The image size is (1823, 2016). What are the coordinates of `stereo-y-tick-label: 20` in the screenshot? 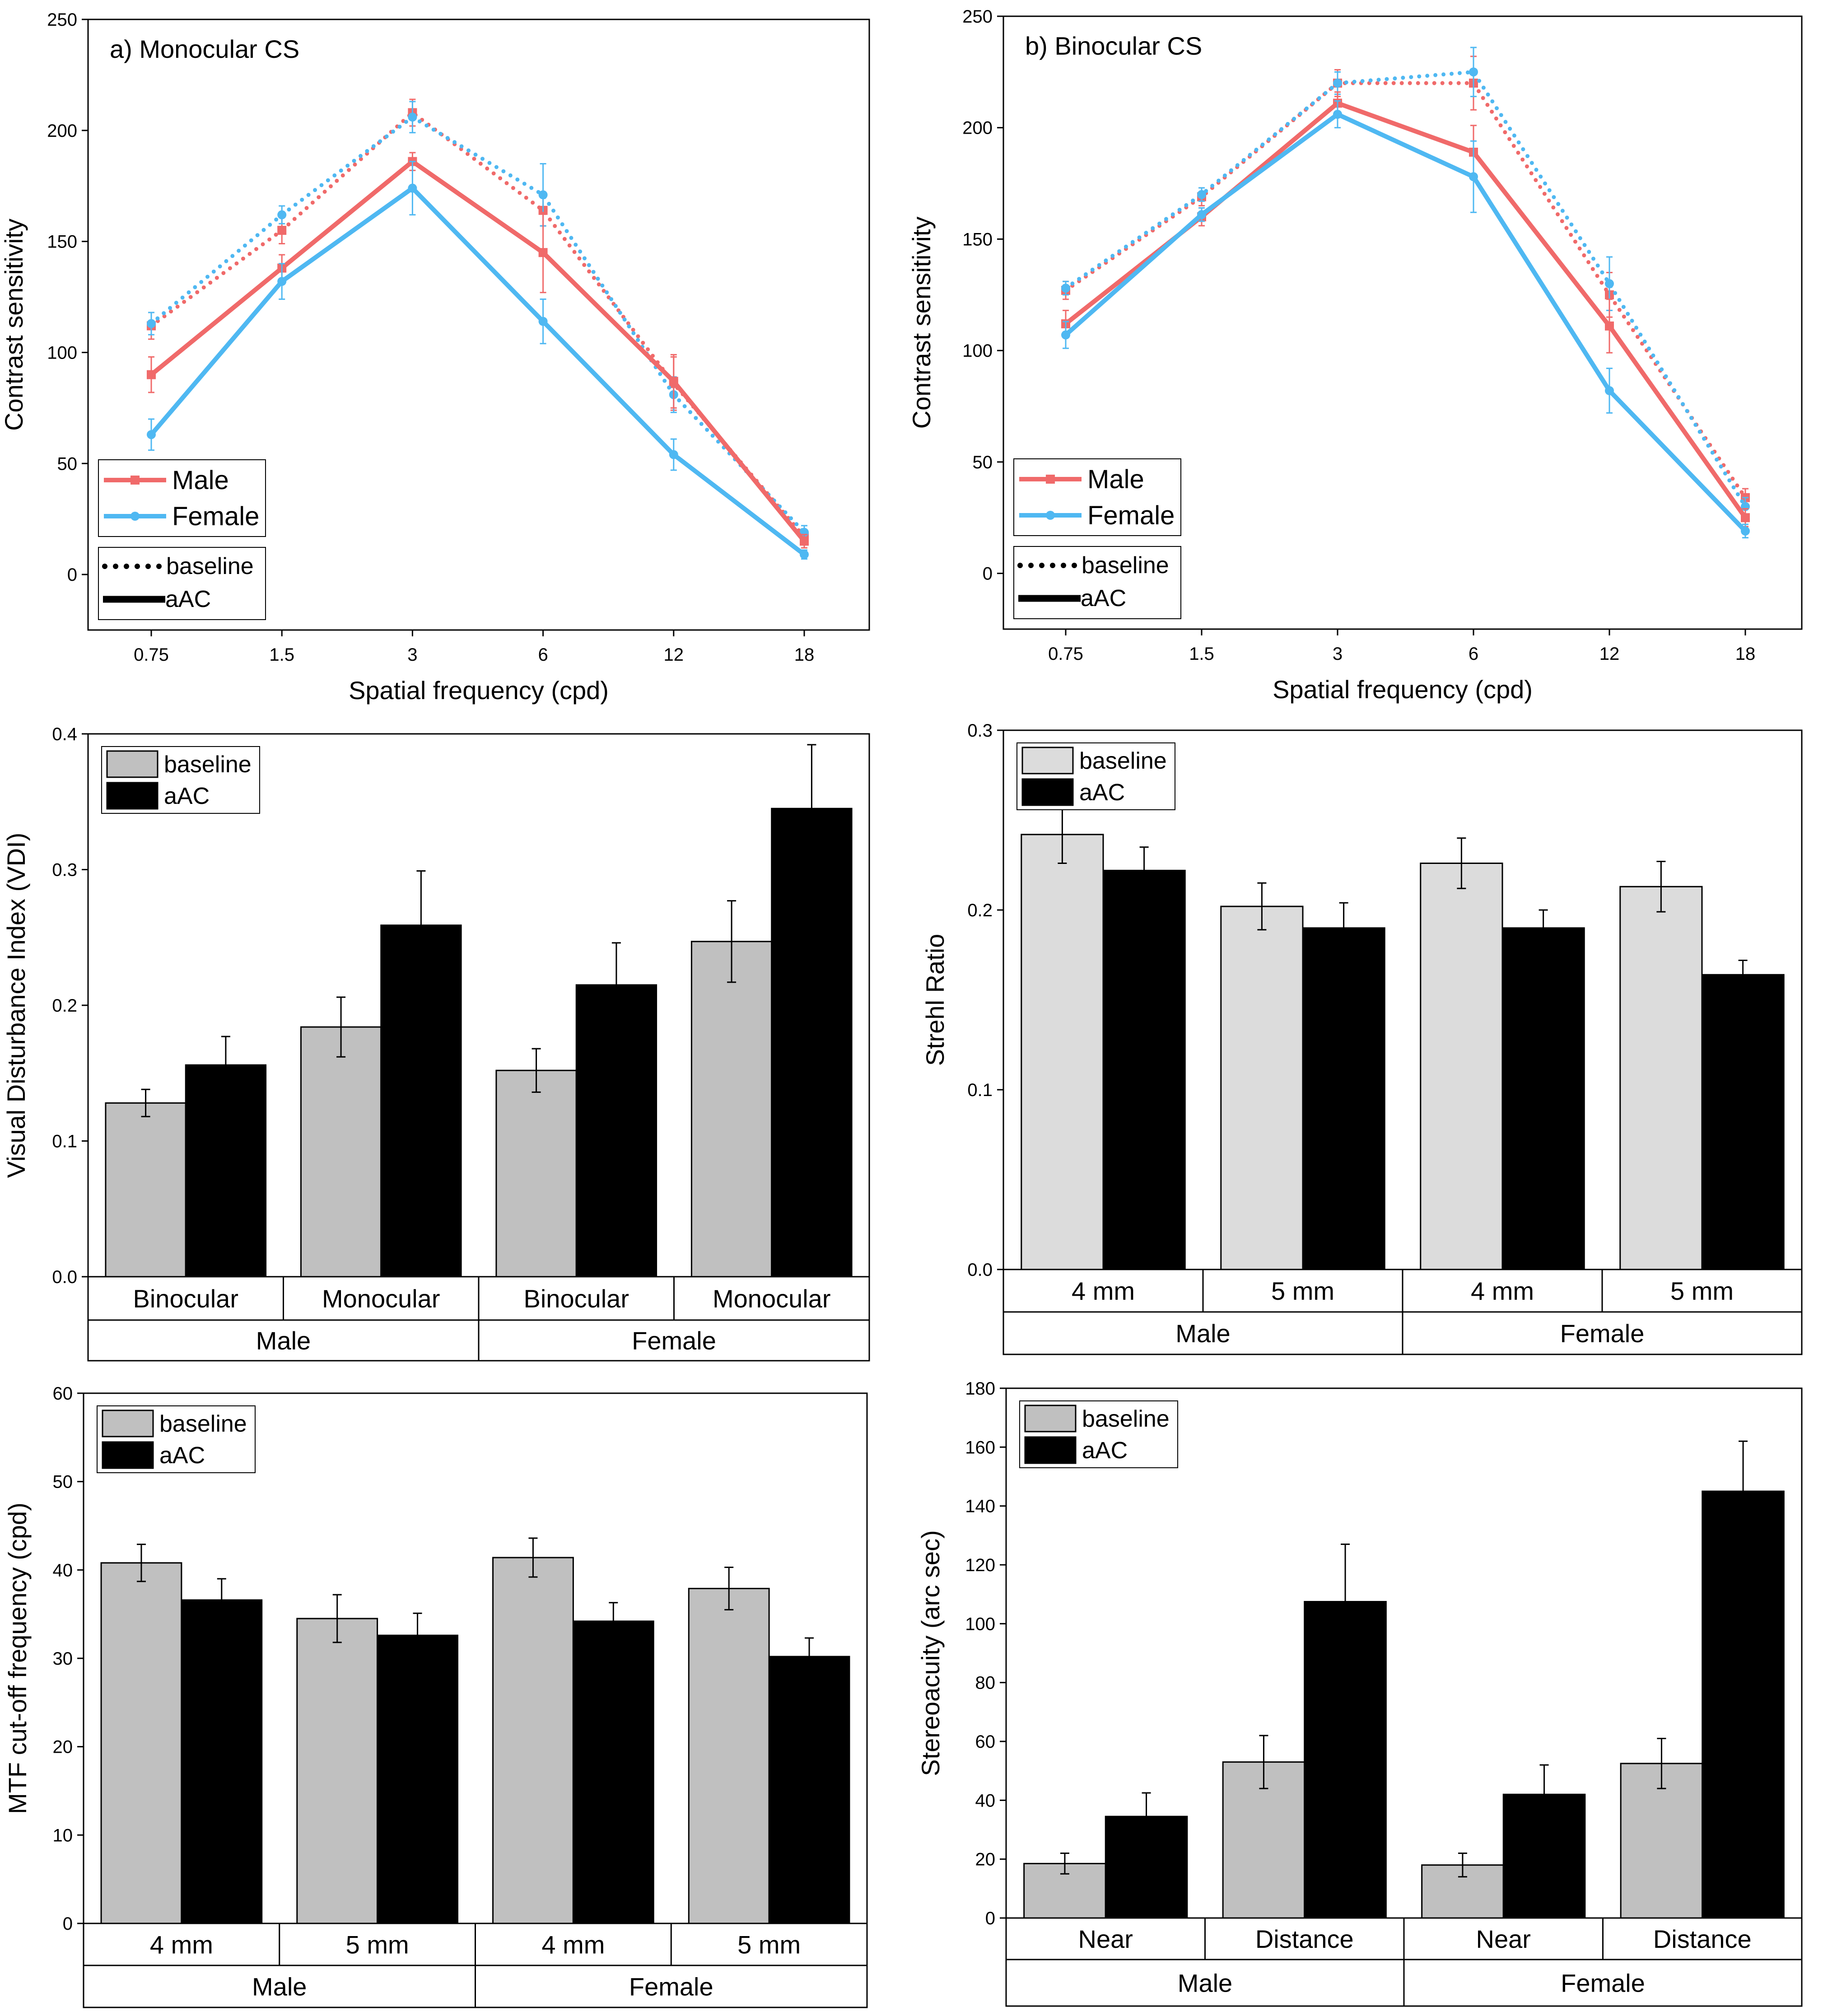 It's located at (985, 1860).